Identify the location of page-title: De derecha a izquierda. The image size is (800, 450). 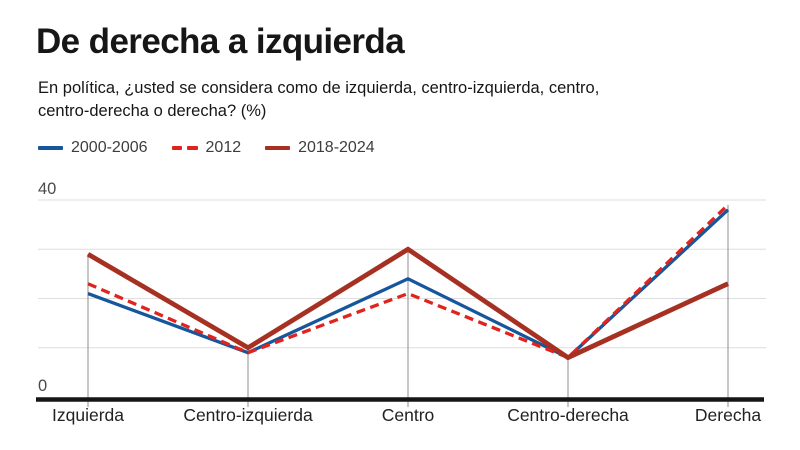
(220, 41).